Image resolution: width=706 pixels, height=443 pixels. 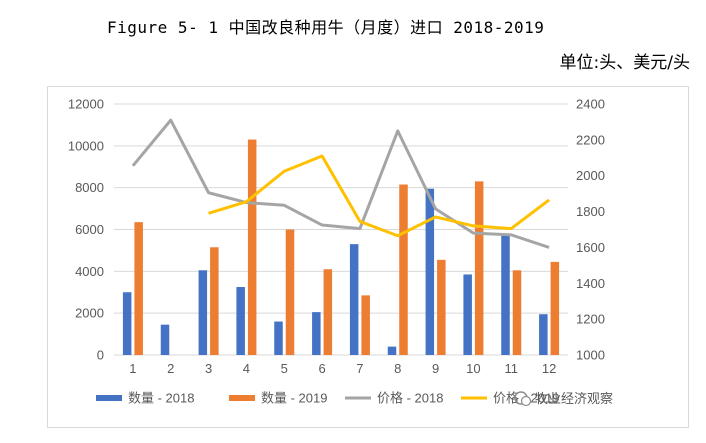 What do you see at coordinates (359, 368) in the screenshot?
I see `x-tick-label: 7` at bounding box center [359, 368].